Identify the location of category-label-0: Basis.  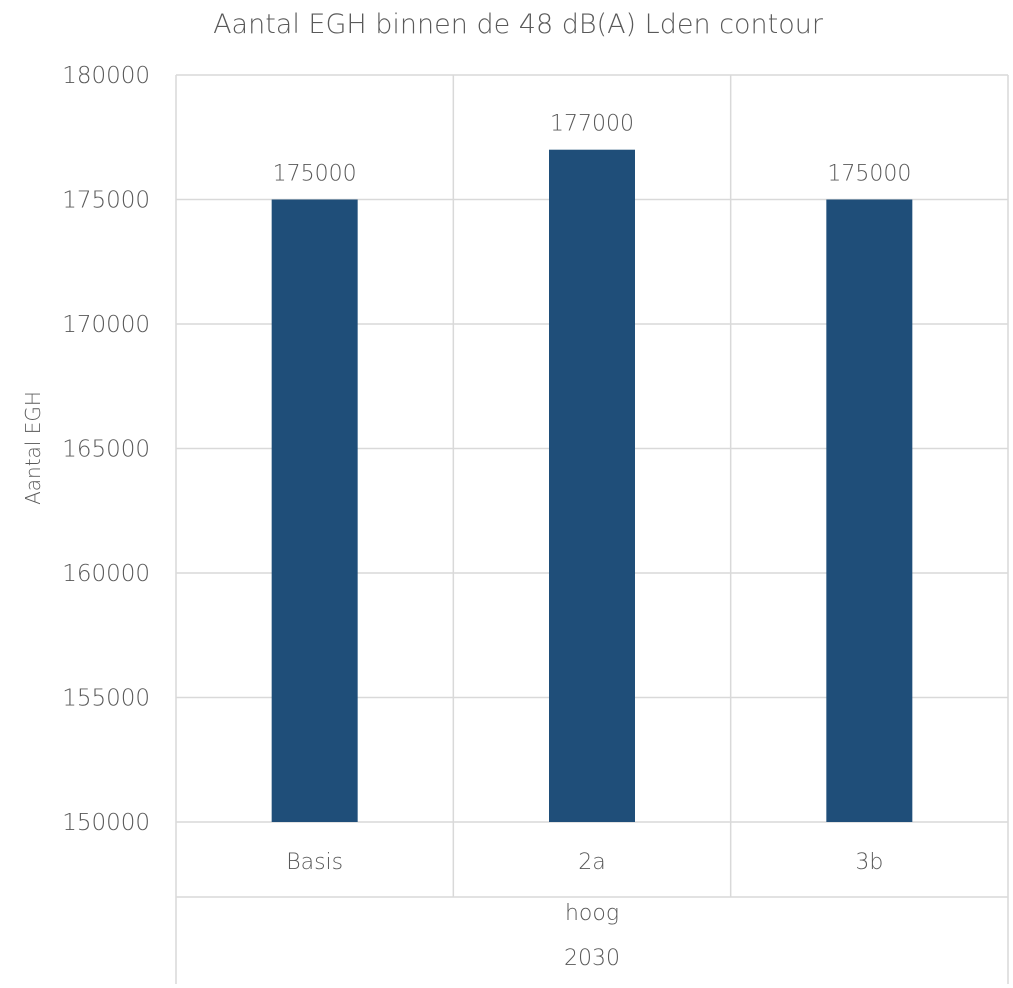
(314, 862).